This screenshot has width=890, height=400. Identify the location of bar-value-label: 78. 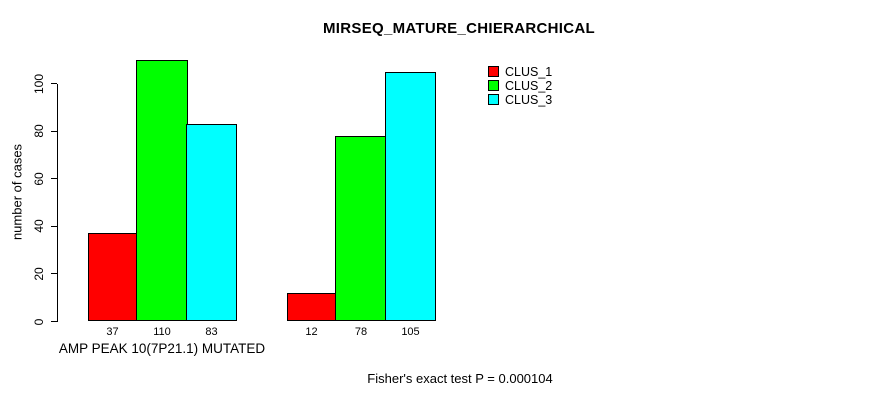
(361, 332).